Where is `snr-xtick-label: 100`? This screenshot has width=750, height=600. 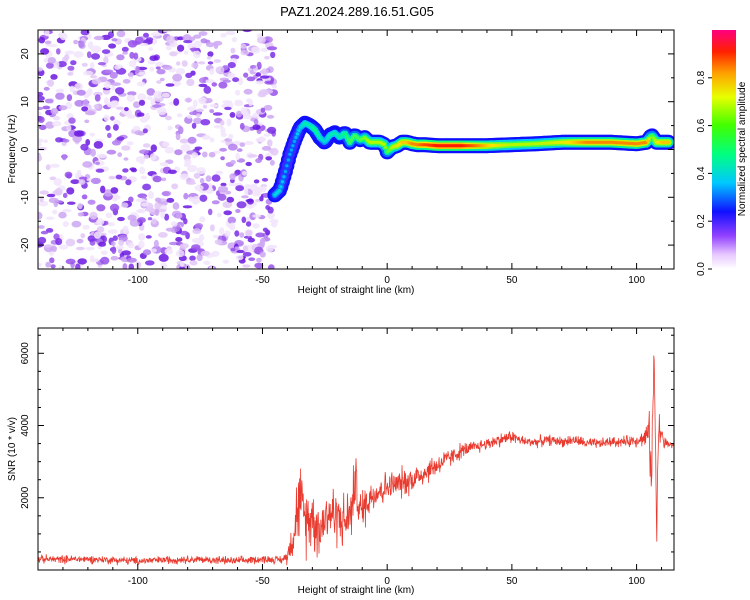
snr-xtick-label: 100 is located at coordinates (636, 581).